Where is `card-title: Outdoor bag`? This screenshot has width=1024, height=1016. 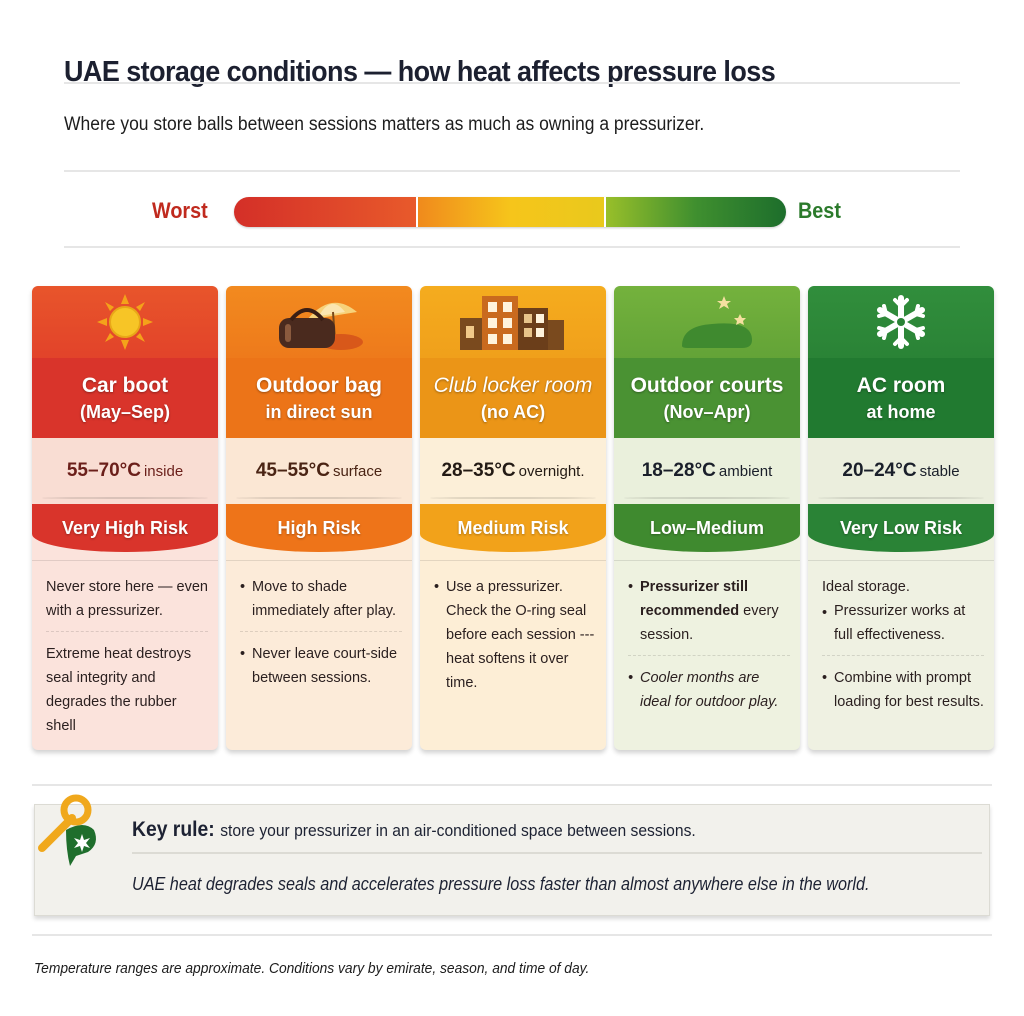
card-title: Outdoor bag is located at coordinates (319, 385).